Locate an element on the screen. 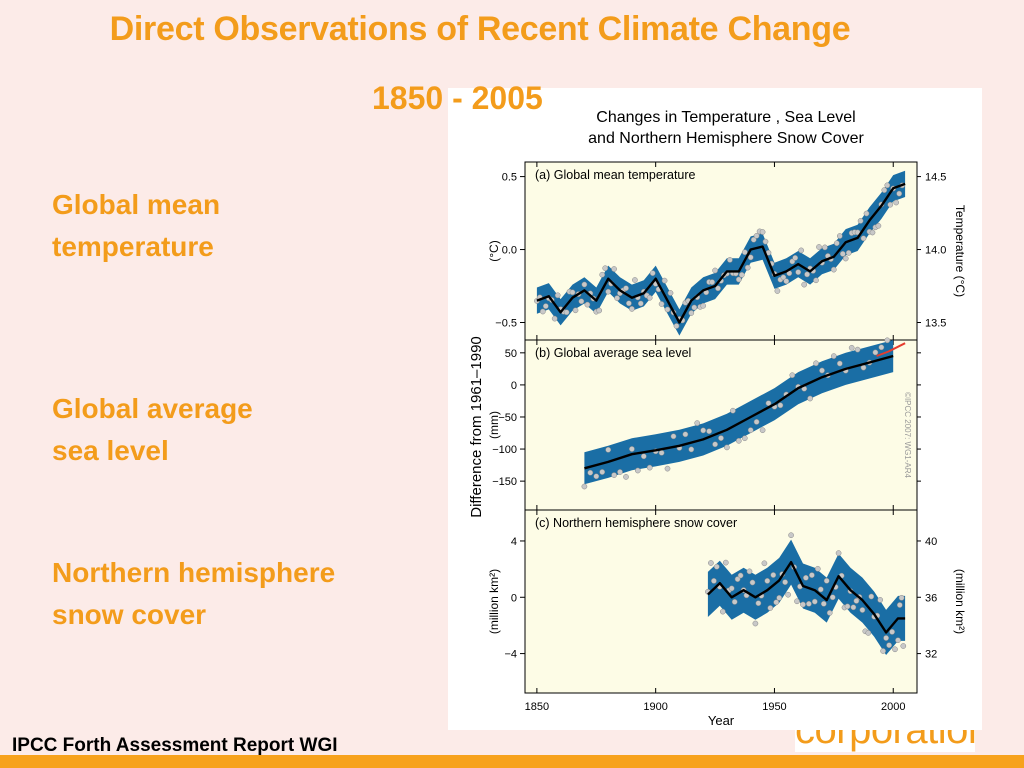  y-tick-label: 0.0 is located at coordinates (509, 251).